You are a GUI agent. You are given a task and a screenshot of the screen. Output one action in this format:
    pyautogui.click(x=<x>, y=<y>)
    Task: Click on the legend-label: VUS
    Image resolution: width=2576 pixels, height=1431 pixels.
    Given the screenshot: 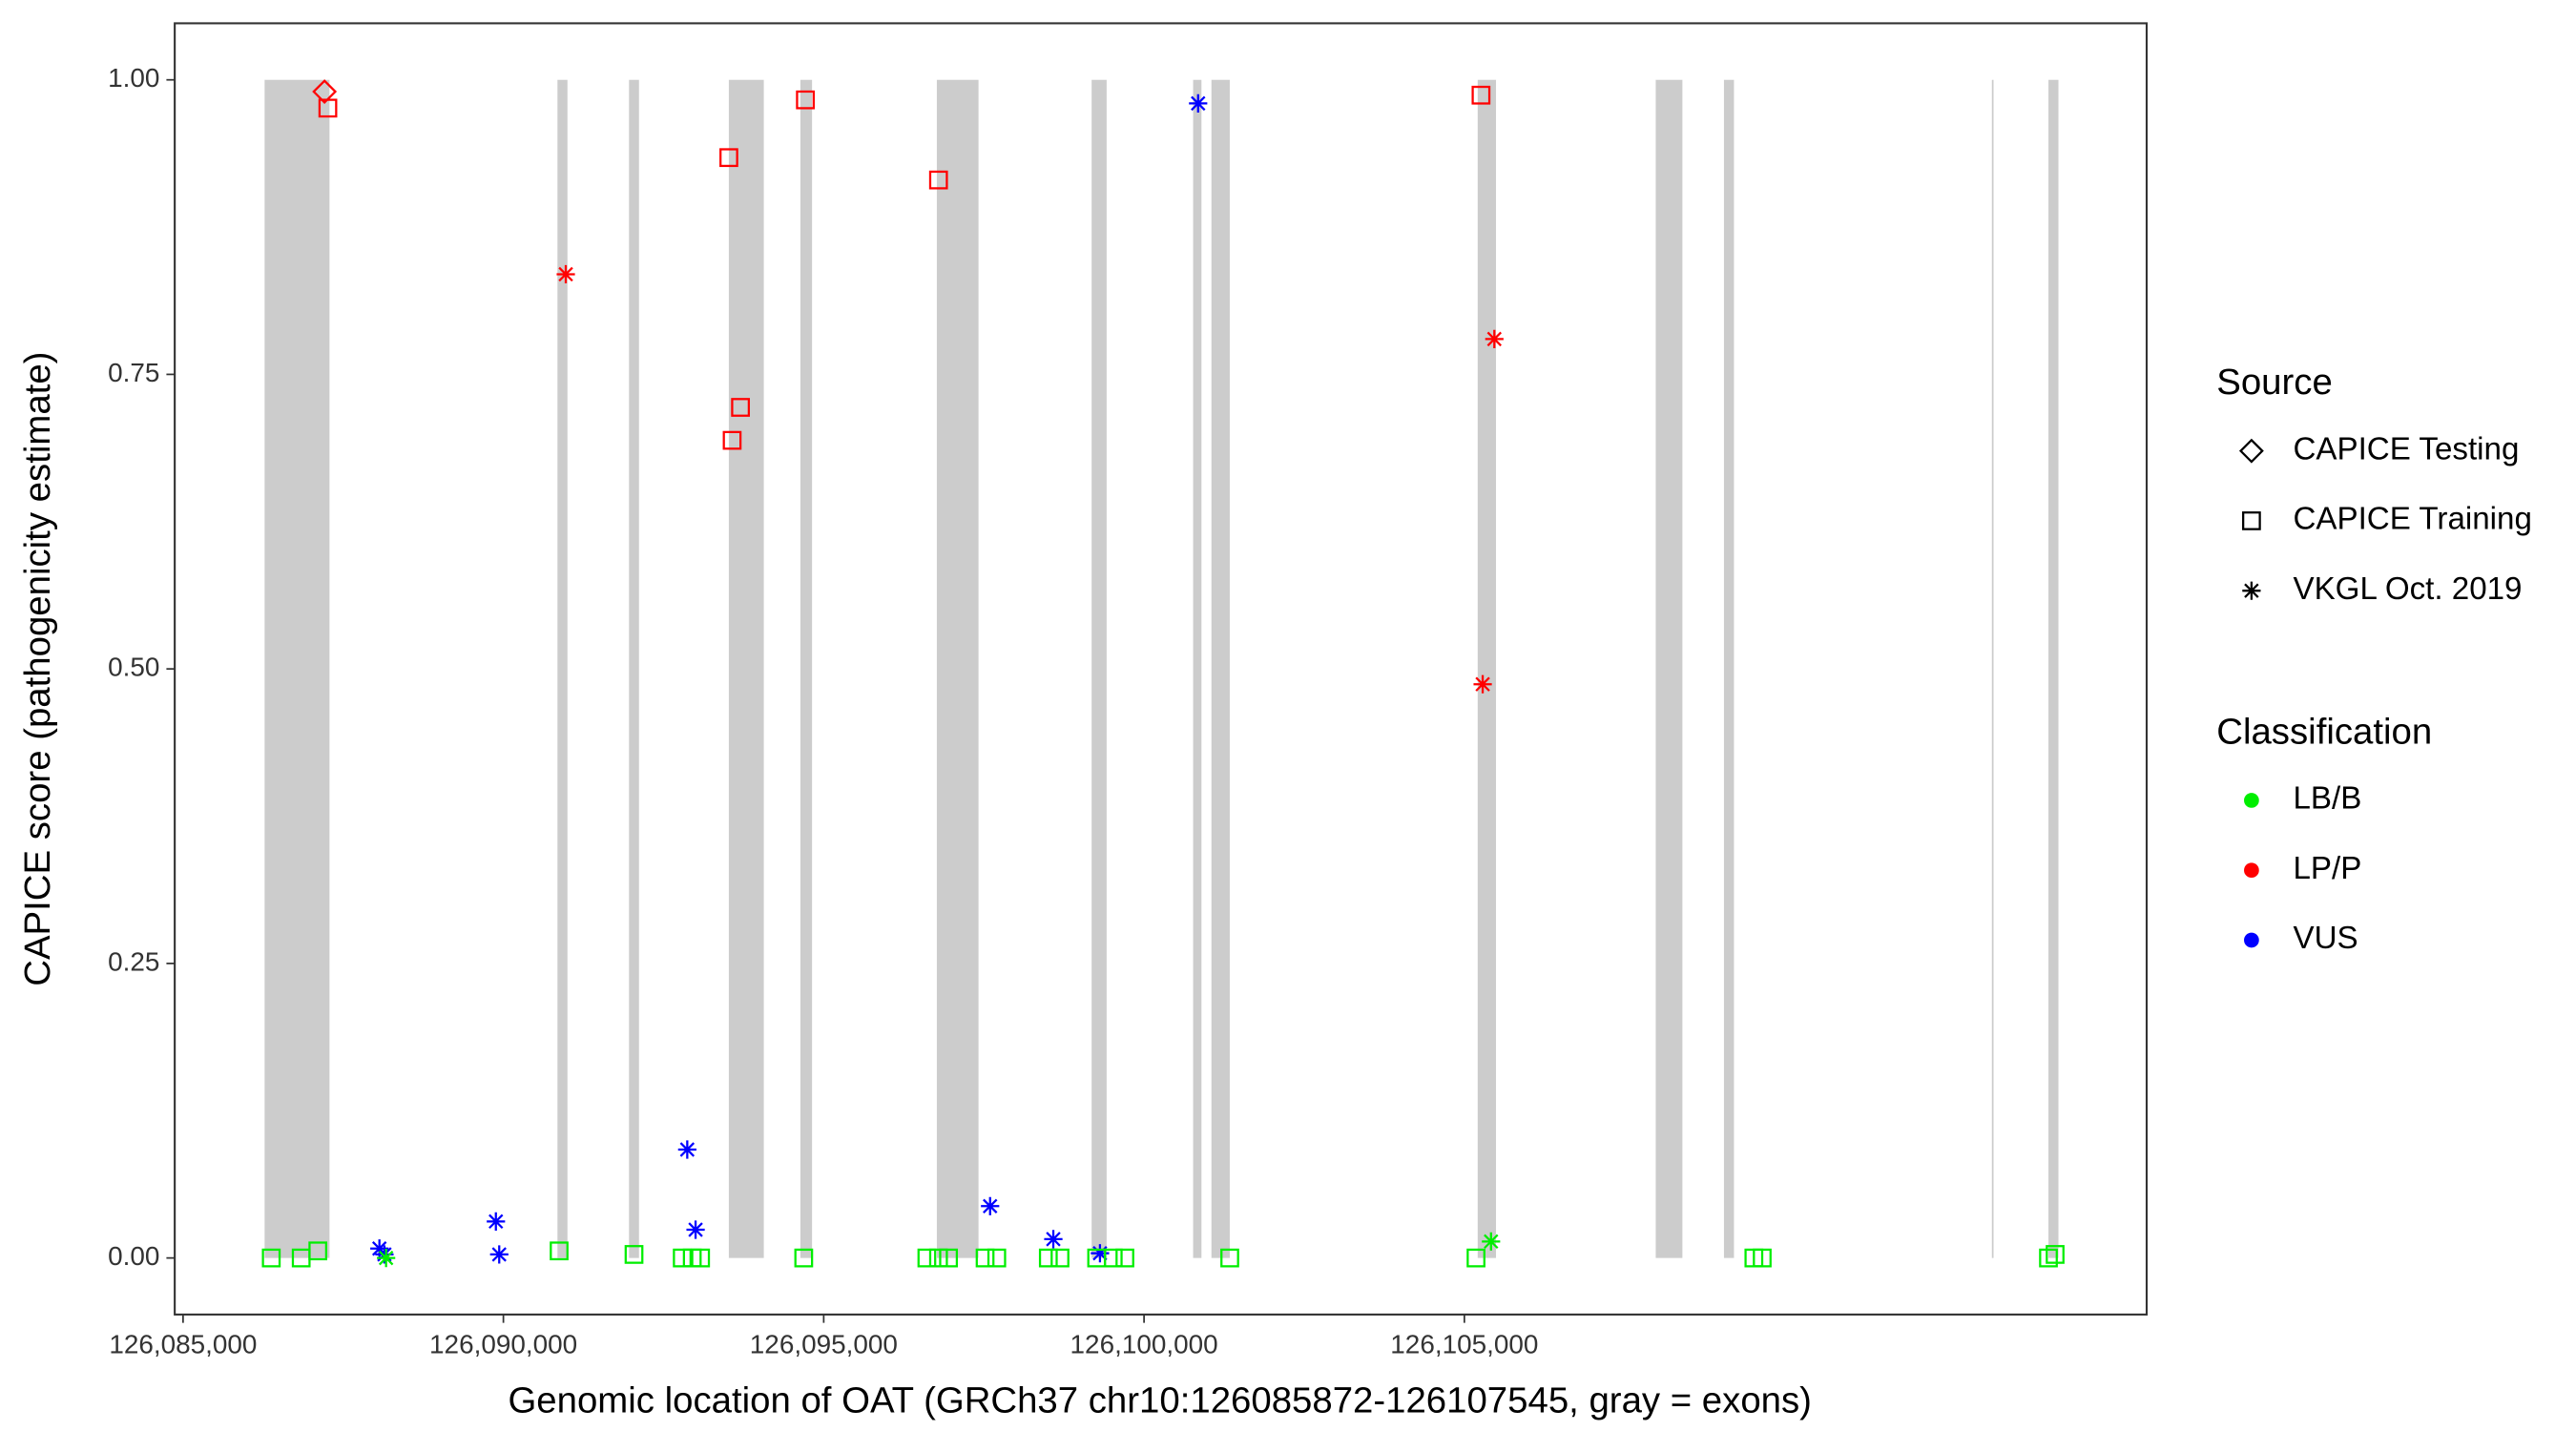 What is the action you would take?
    pyautogui.click(x=2325, y=938)
    